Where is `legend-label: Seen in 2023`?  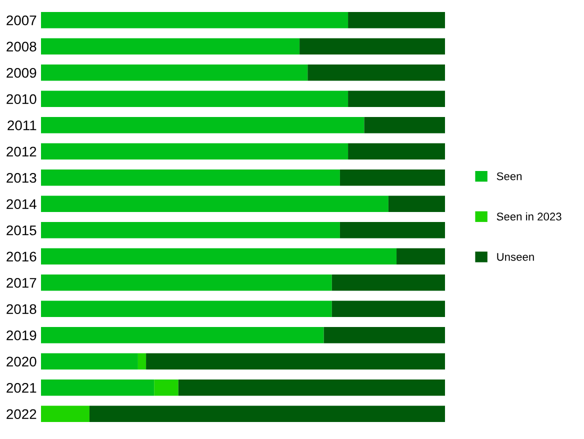 legend-label: Seen in 2023 is located at coordinates (529, 216).